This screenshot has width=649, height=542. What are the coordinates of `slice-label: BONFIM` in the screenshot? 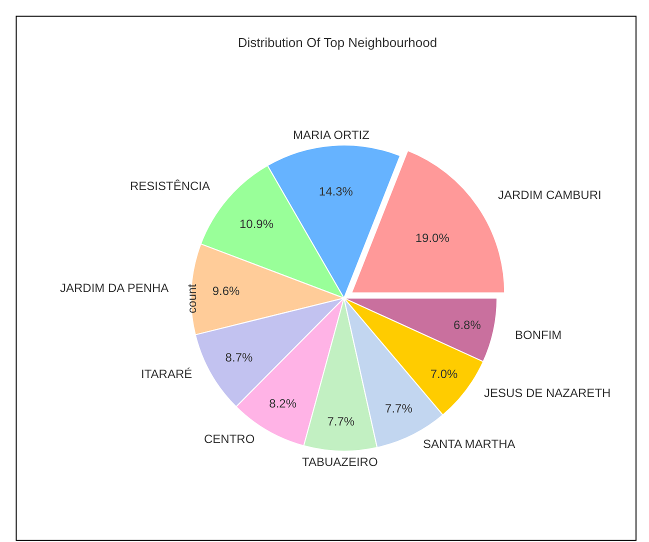 It's located at (538, 335).